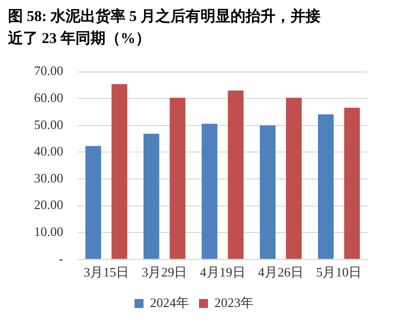  What do you see at coordinates (49, 204) in the screenshot?
I see `y-tick-label: 20.00` at bounding box center [49, 204].